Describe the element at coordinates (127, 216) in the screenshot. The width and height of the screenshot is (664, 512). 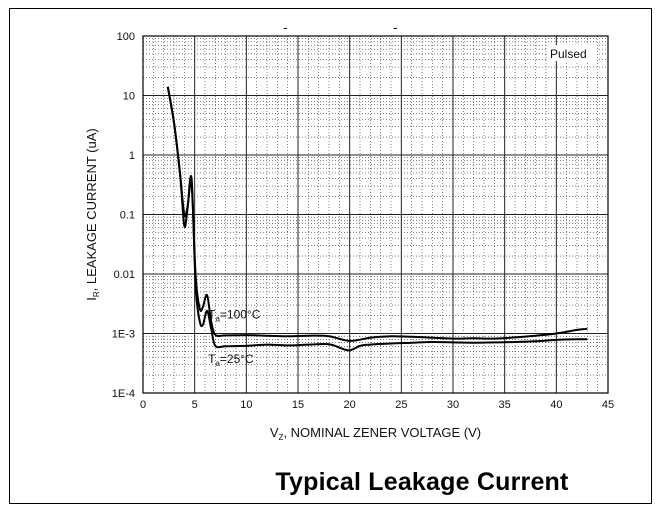
I see `y-tick-label: 0.1` at that location.